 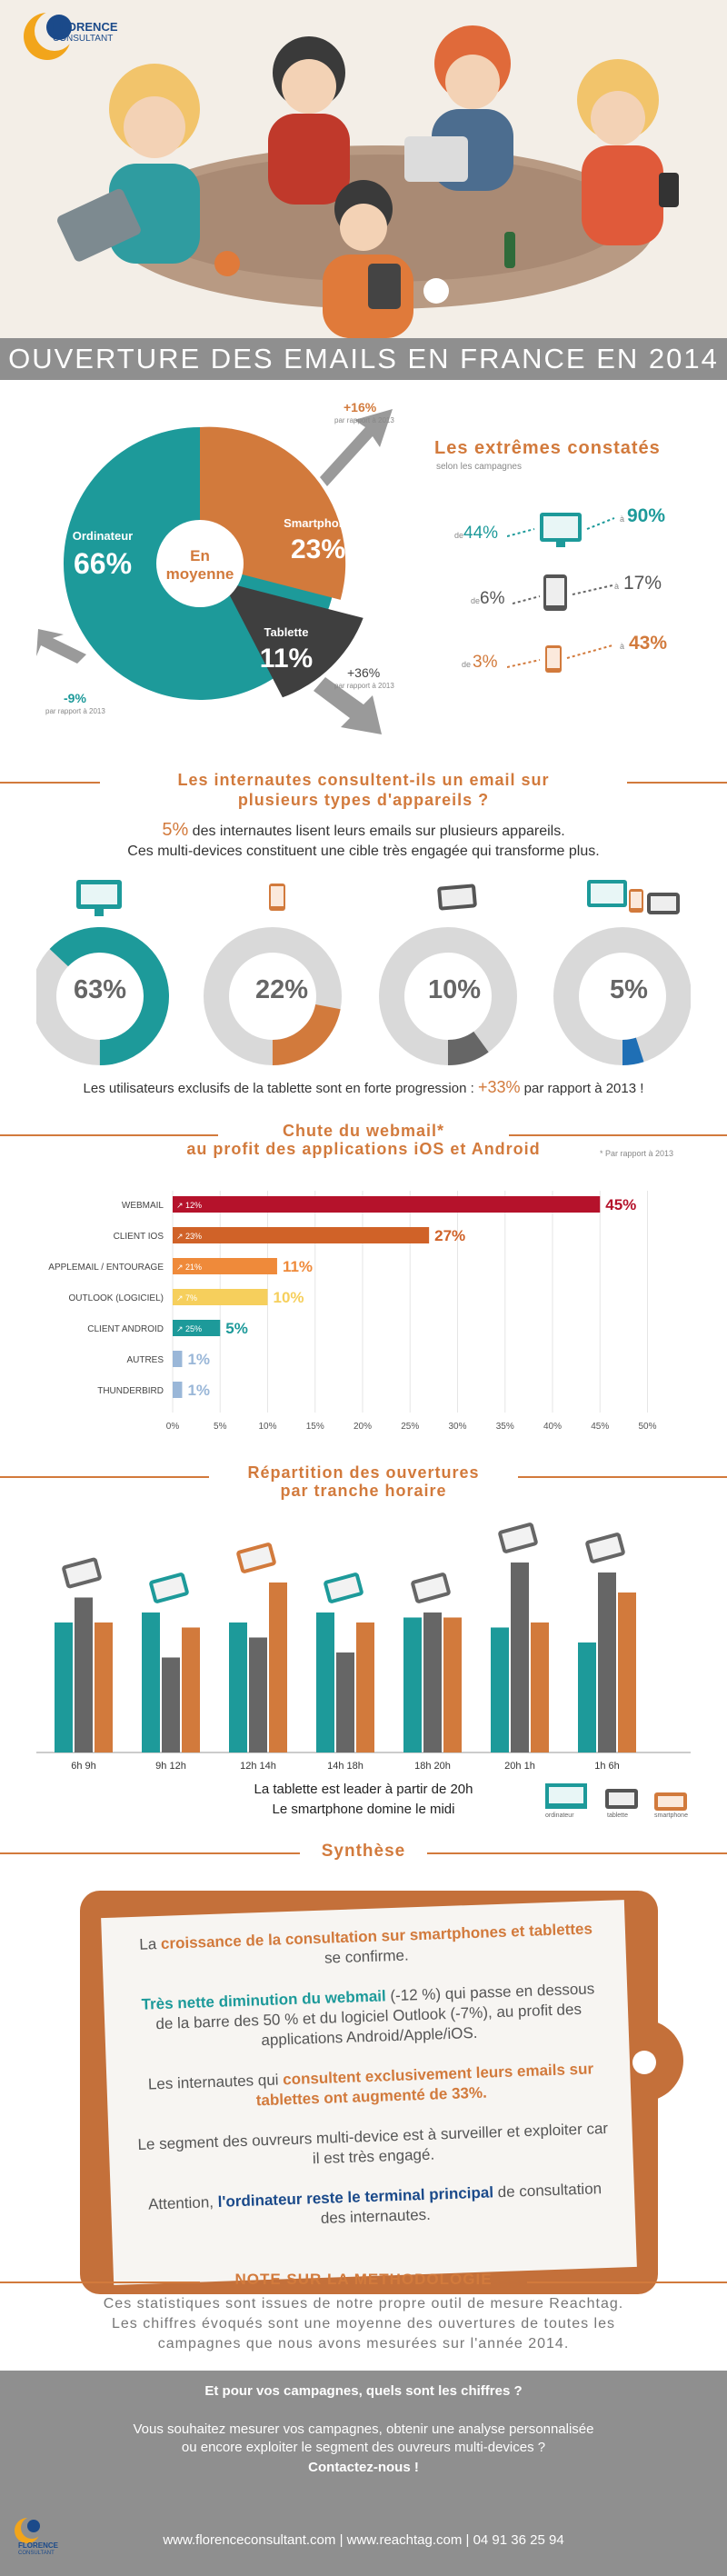 What do you see at coordinates (561, 530) in the screenshot?
I see `desktop-icon` at bounding box center [561, 530].